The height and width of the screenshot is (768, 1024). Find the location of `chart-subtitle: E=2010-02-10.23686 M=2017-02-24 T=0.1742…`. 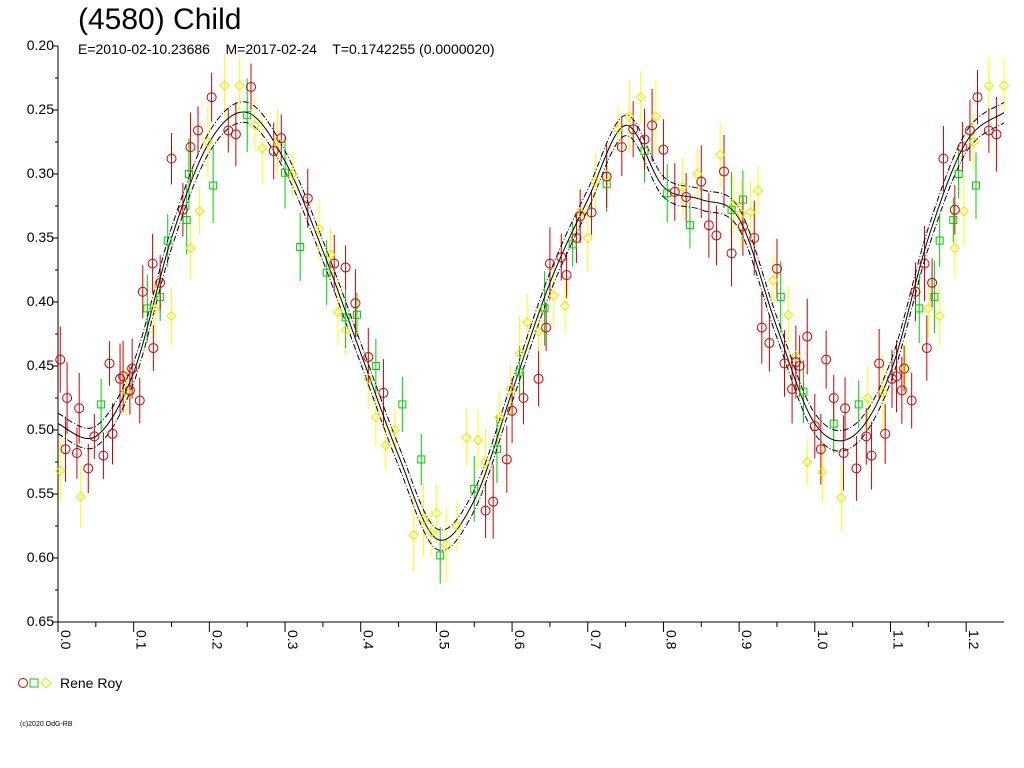

chart-subtitle: E=2010-02-10.23686 M=2017-02-24 T=0.1742… is located at coordinates (286, 49).